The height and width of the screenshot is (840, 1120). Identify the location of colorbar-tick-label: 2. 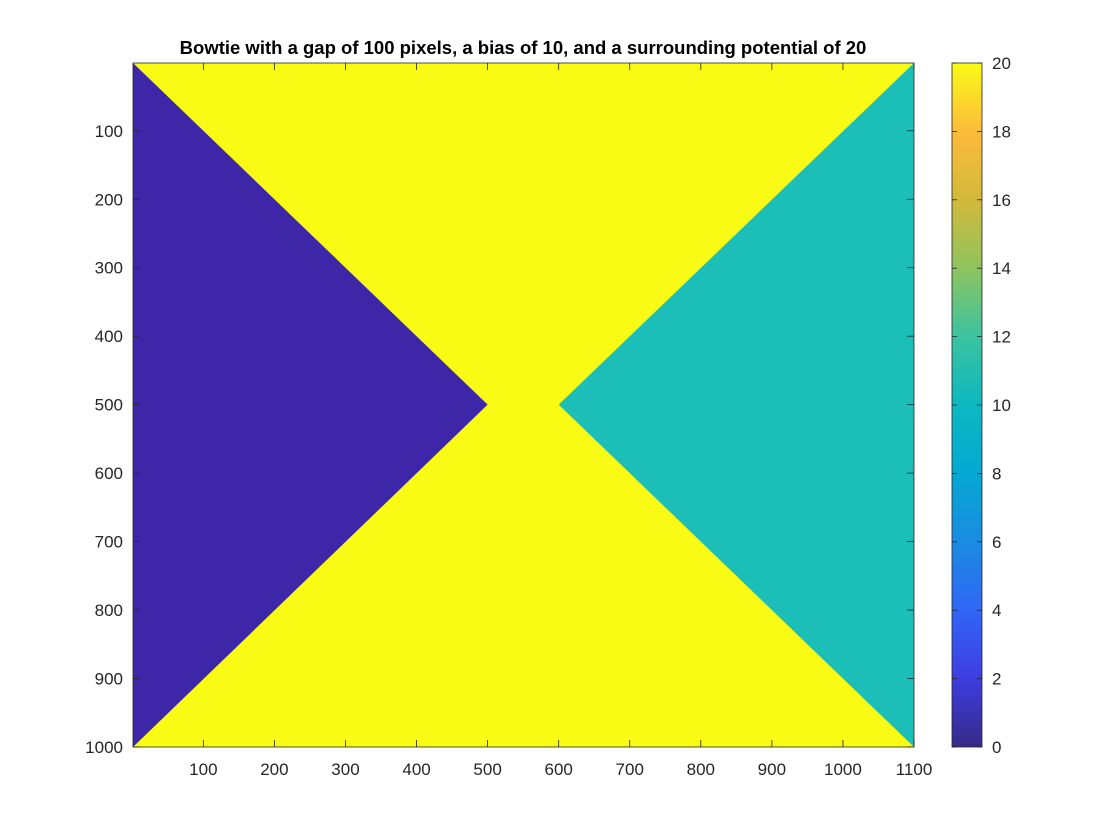
(996, 679).